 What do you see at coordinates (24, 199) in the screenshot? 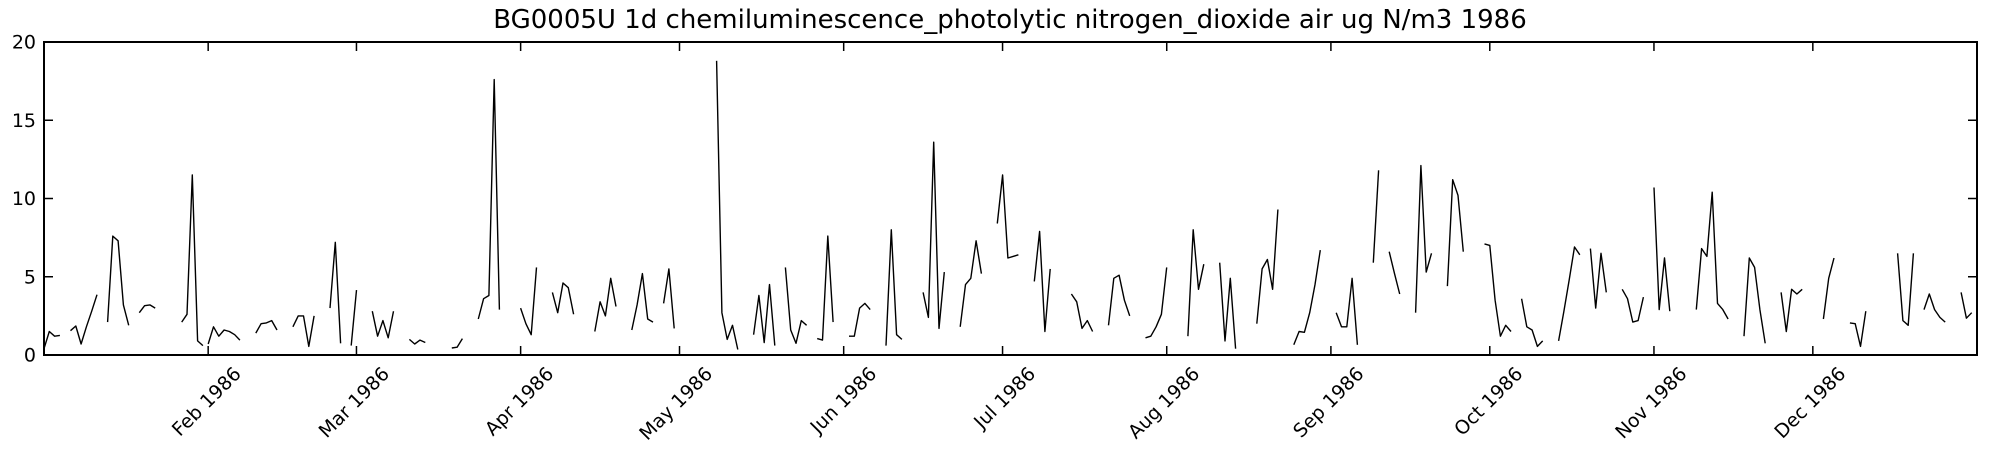
I see `y-tick-label: 10` at bounding box center [24, 199].